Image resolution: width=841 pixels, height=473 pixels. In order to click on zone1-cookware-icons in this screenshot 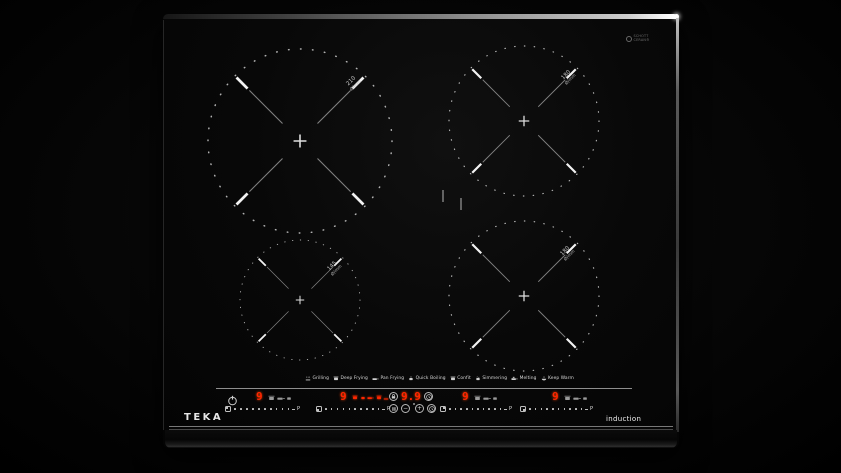, I will do `click(280, 398)`.